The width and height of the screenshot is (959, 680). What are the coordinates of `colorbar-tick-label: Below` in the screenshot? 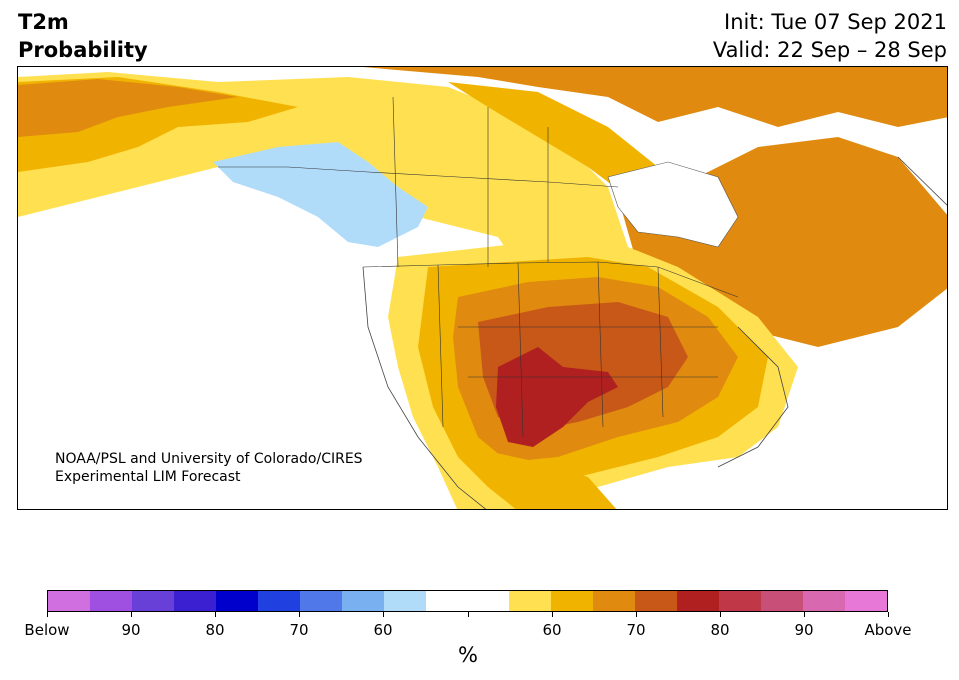 It's located at (47, 630).